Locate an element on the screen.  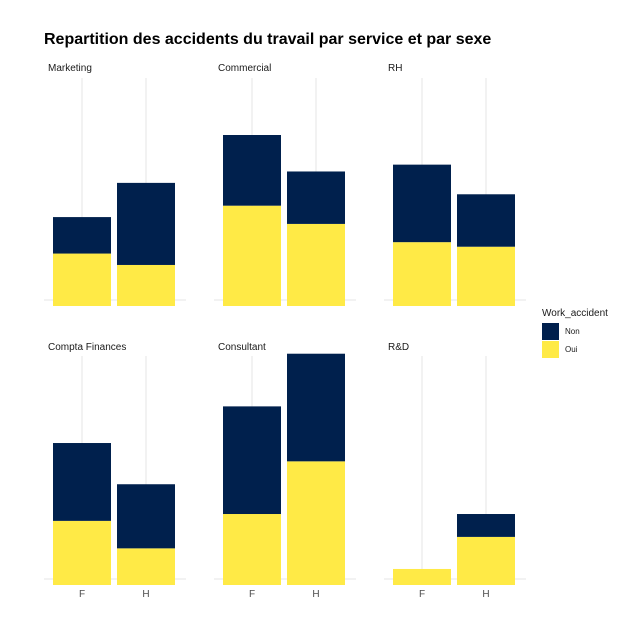
bar-rh-h-non is located at coordinates (486, 220).